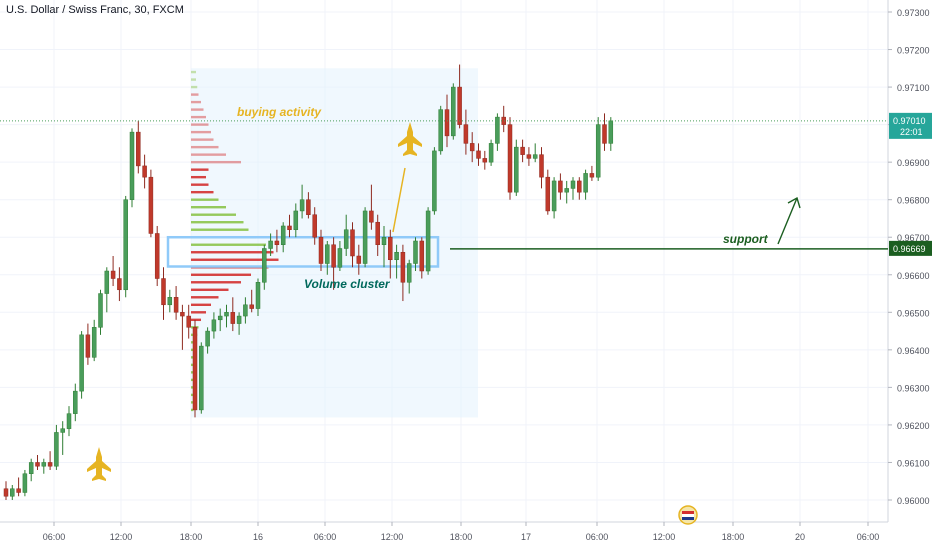  What do you see at coordinates (909, 121) in the screenshot?
I see `last-price-label: 0.97010` at bounding box center [909, 121].